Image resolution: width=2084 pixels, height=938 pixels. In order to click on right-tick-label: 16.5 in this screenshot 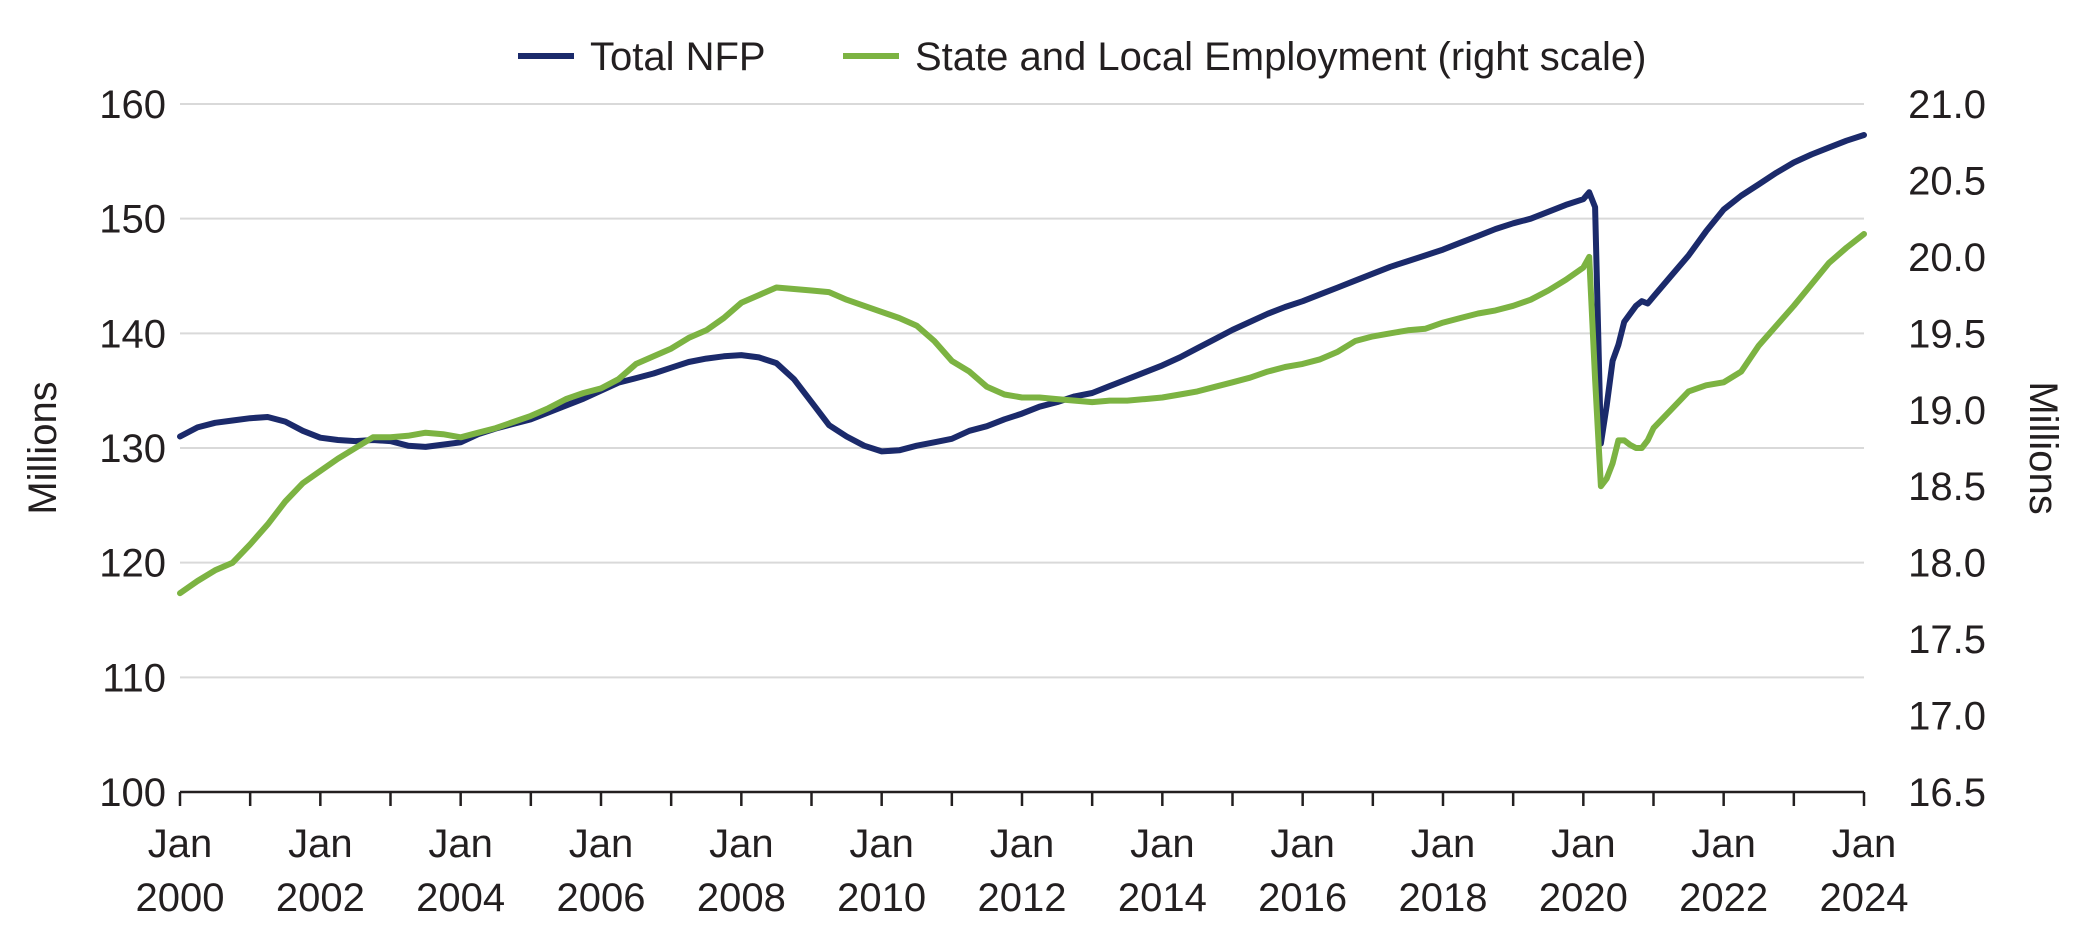, I will do `click(1947, 793)`.